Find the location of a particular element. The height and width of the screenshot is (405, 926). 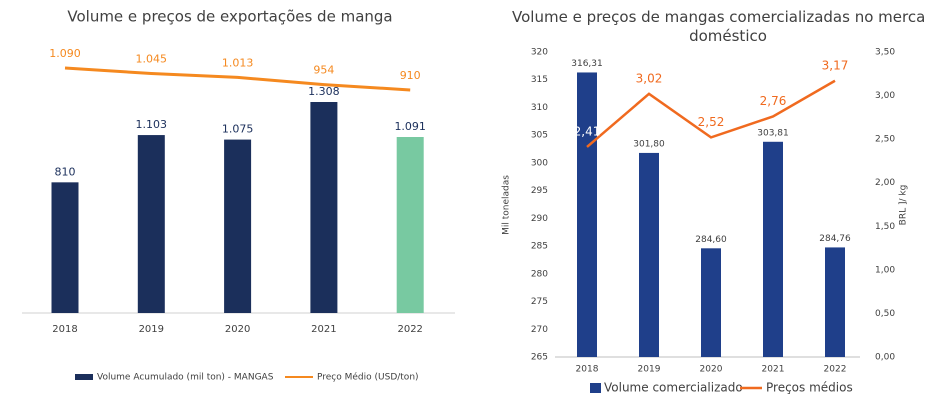

y-tick-label: 275 is located at coordinates (539, 302).